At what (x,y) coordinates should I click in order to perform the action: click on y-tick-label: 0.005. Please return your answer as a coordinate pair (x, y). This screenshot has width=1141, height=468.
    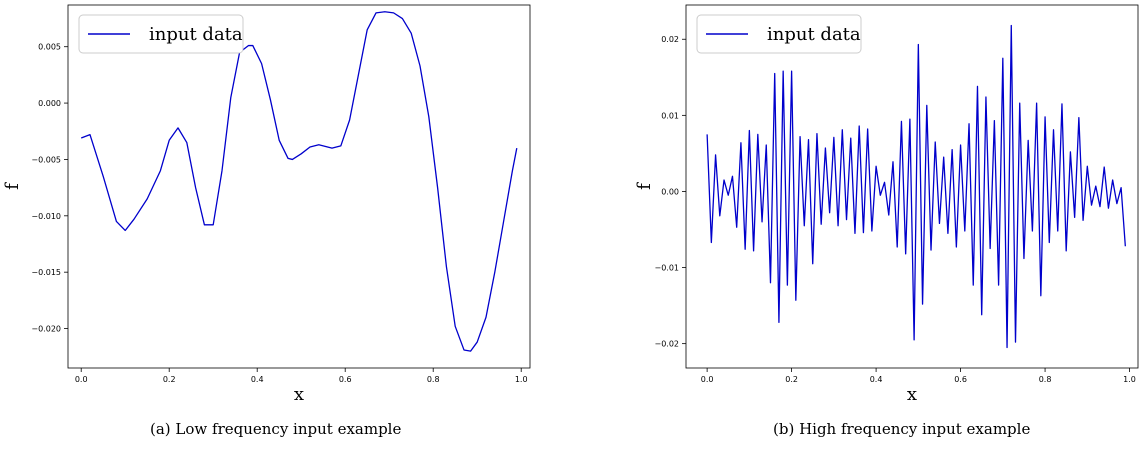
    Looking at the image, I should click on (49, 47).